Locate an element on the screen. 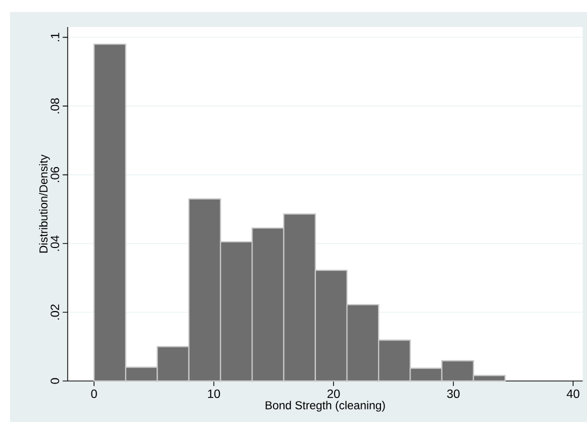 The width and height of the screenshot is (587, 432). y-tick-label: .04 is located at coordinates (55, 243).